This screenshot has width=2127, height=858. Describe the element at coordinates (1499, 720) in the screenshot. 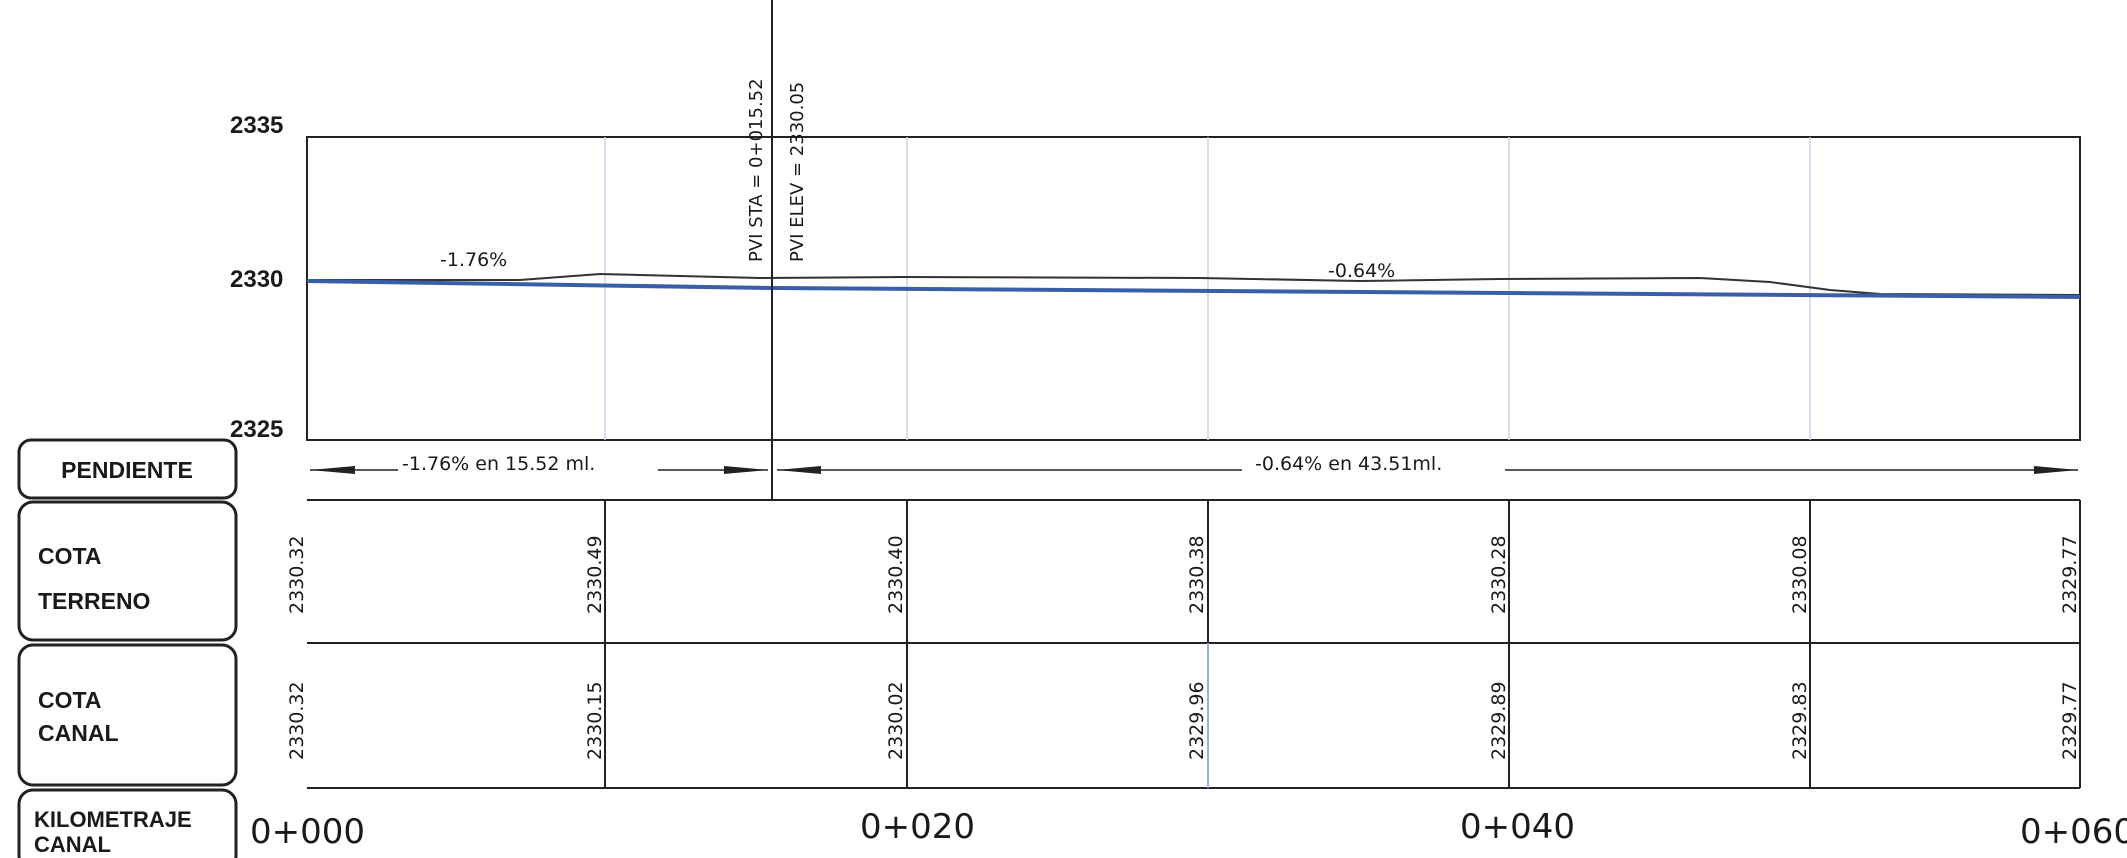

I see `cota-canal-value: 2329.89` at that location.